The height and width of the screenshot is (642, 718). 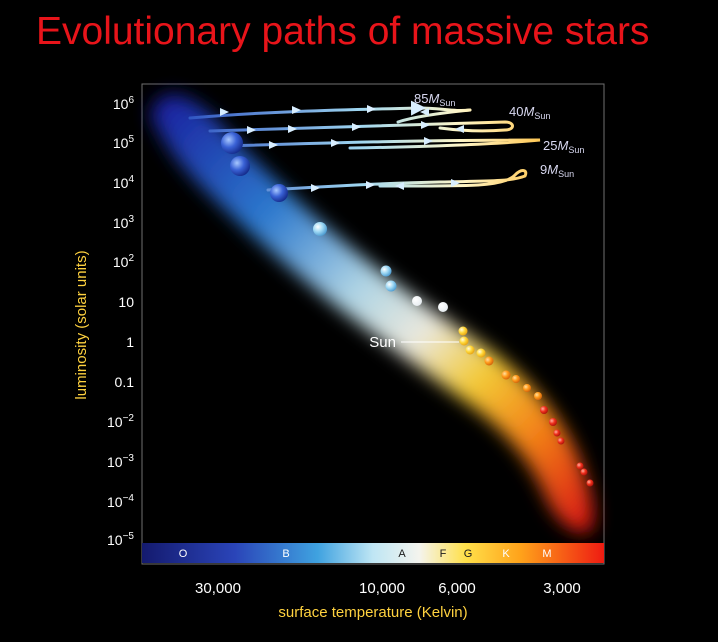 I want to click on x-tick-label: 30,000, so click(x=218, y=588).